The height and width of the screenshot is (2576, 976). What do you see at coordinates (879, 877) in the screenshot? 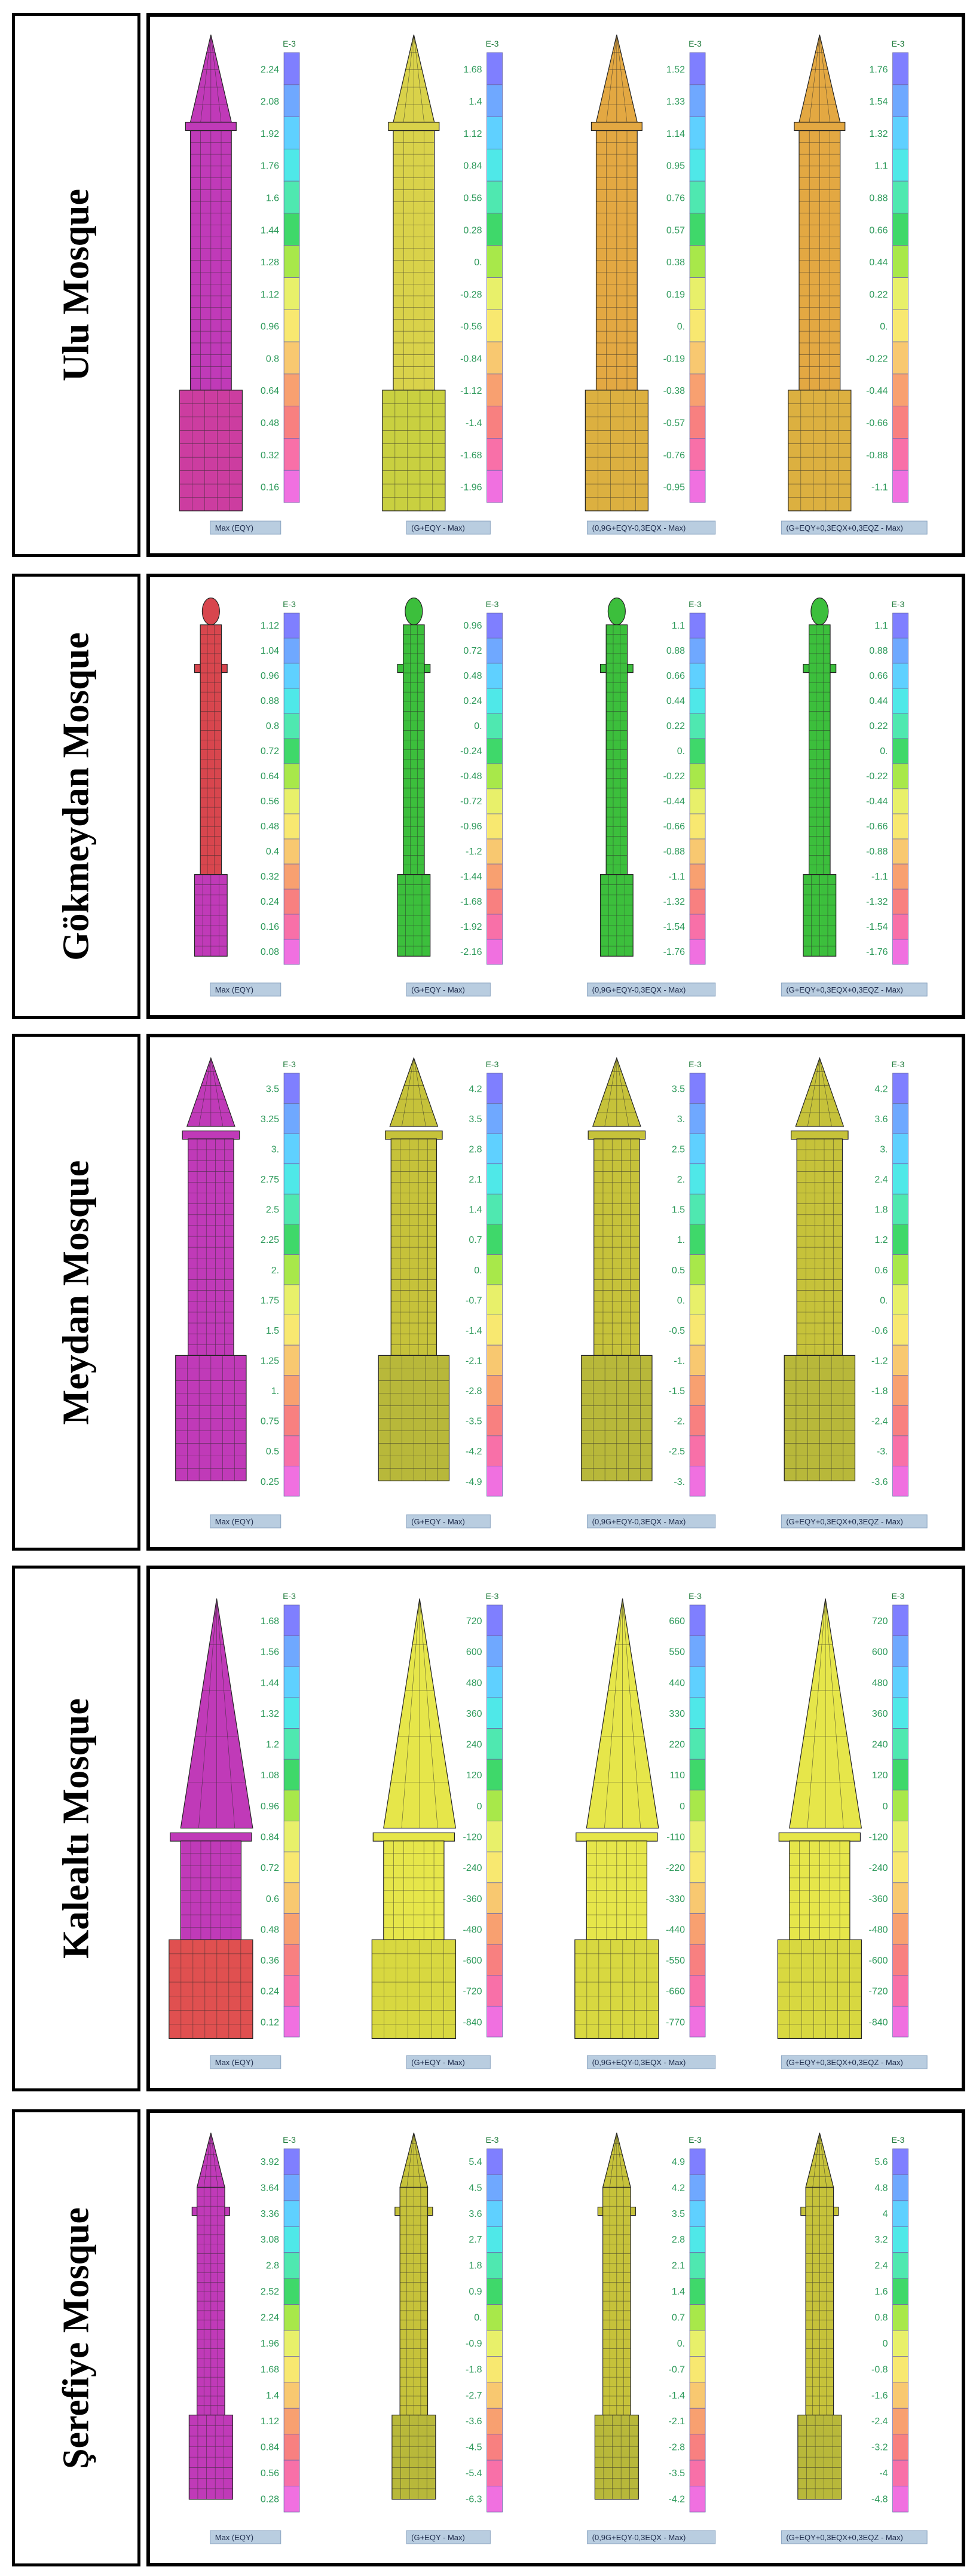
I see `colorbar-tick-label: -1.1` at bounding box center [879, 877].